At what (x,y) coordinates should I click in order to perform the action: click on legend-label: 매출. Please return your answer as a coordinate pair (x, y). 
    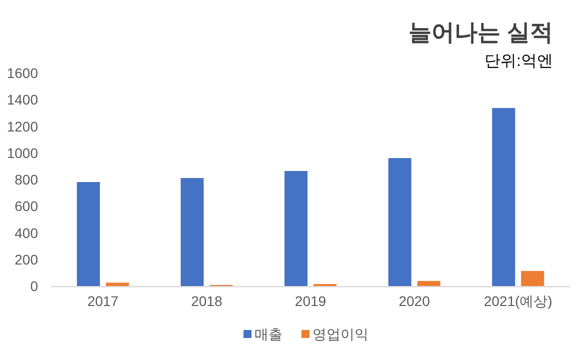
    Looking at the image, I should click on (268, 334).